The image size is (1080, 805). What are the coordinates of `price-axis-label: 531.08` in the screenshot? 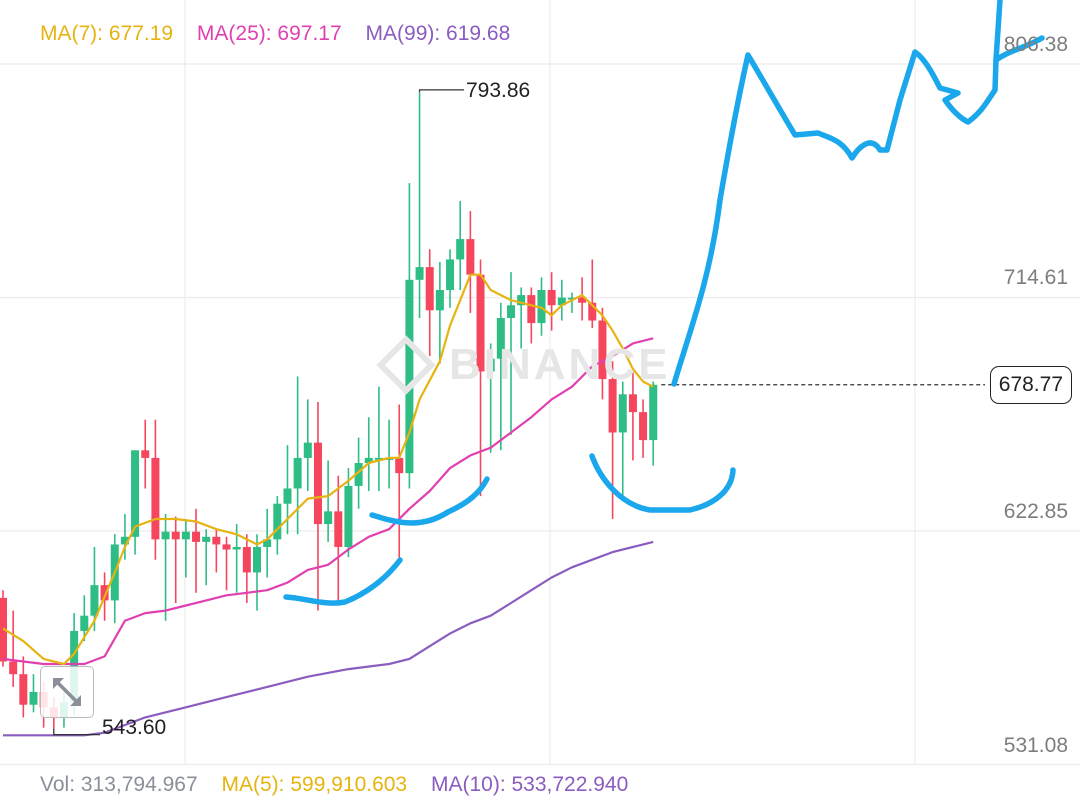 It's located at (1035, 745).